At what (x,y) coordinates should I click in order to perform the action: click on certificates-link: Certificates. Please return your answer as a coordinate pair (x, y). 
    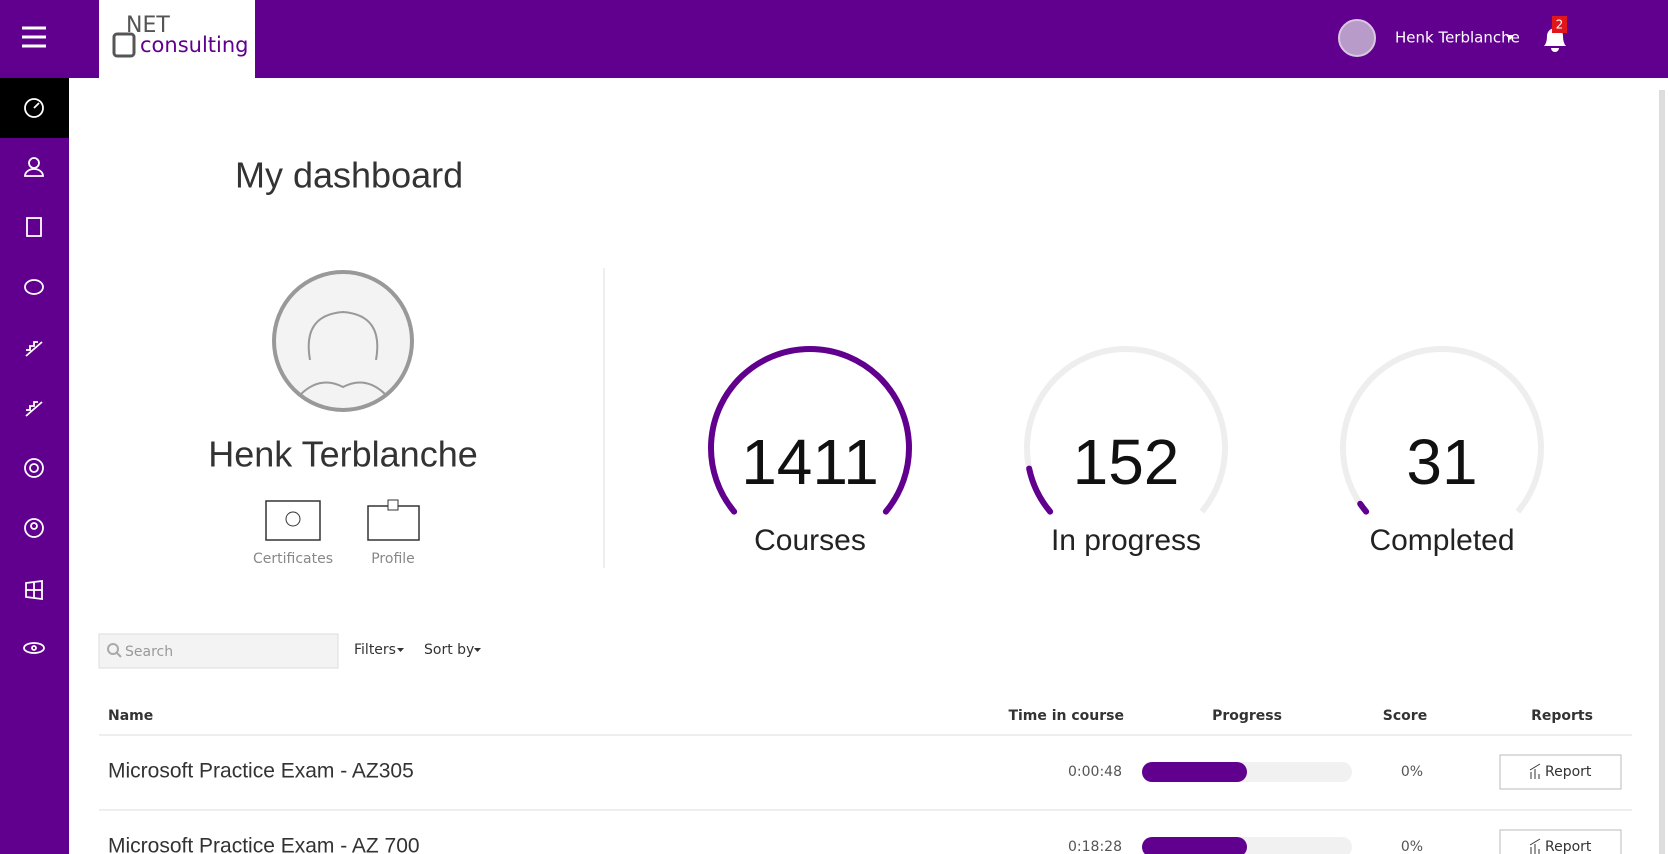
    Looking at the image, I should click on (293, 559).